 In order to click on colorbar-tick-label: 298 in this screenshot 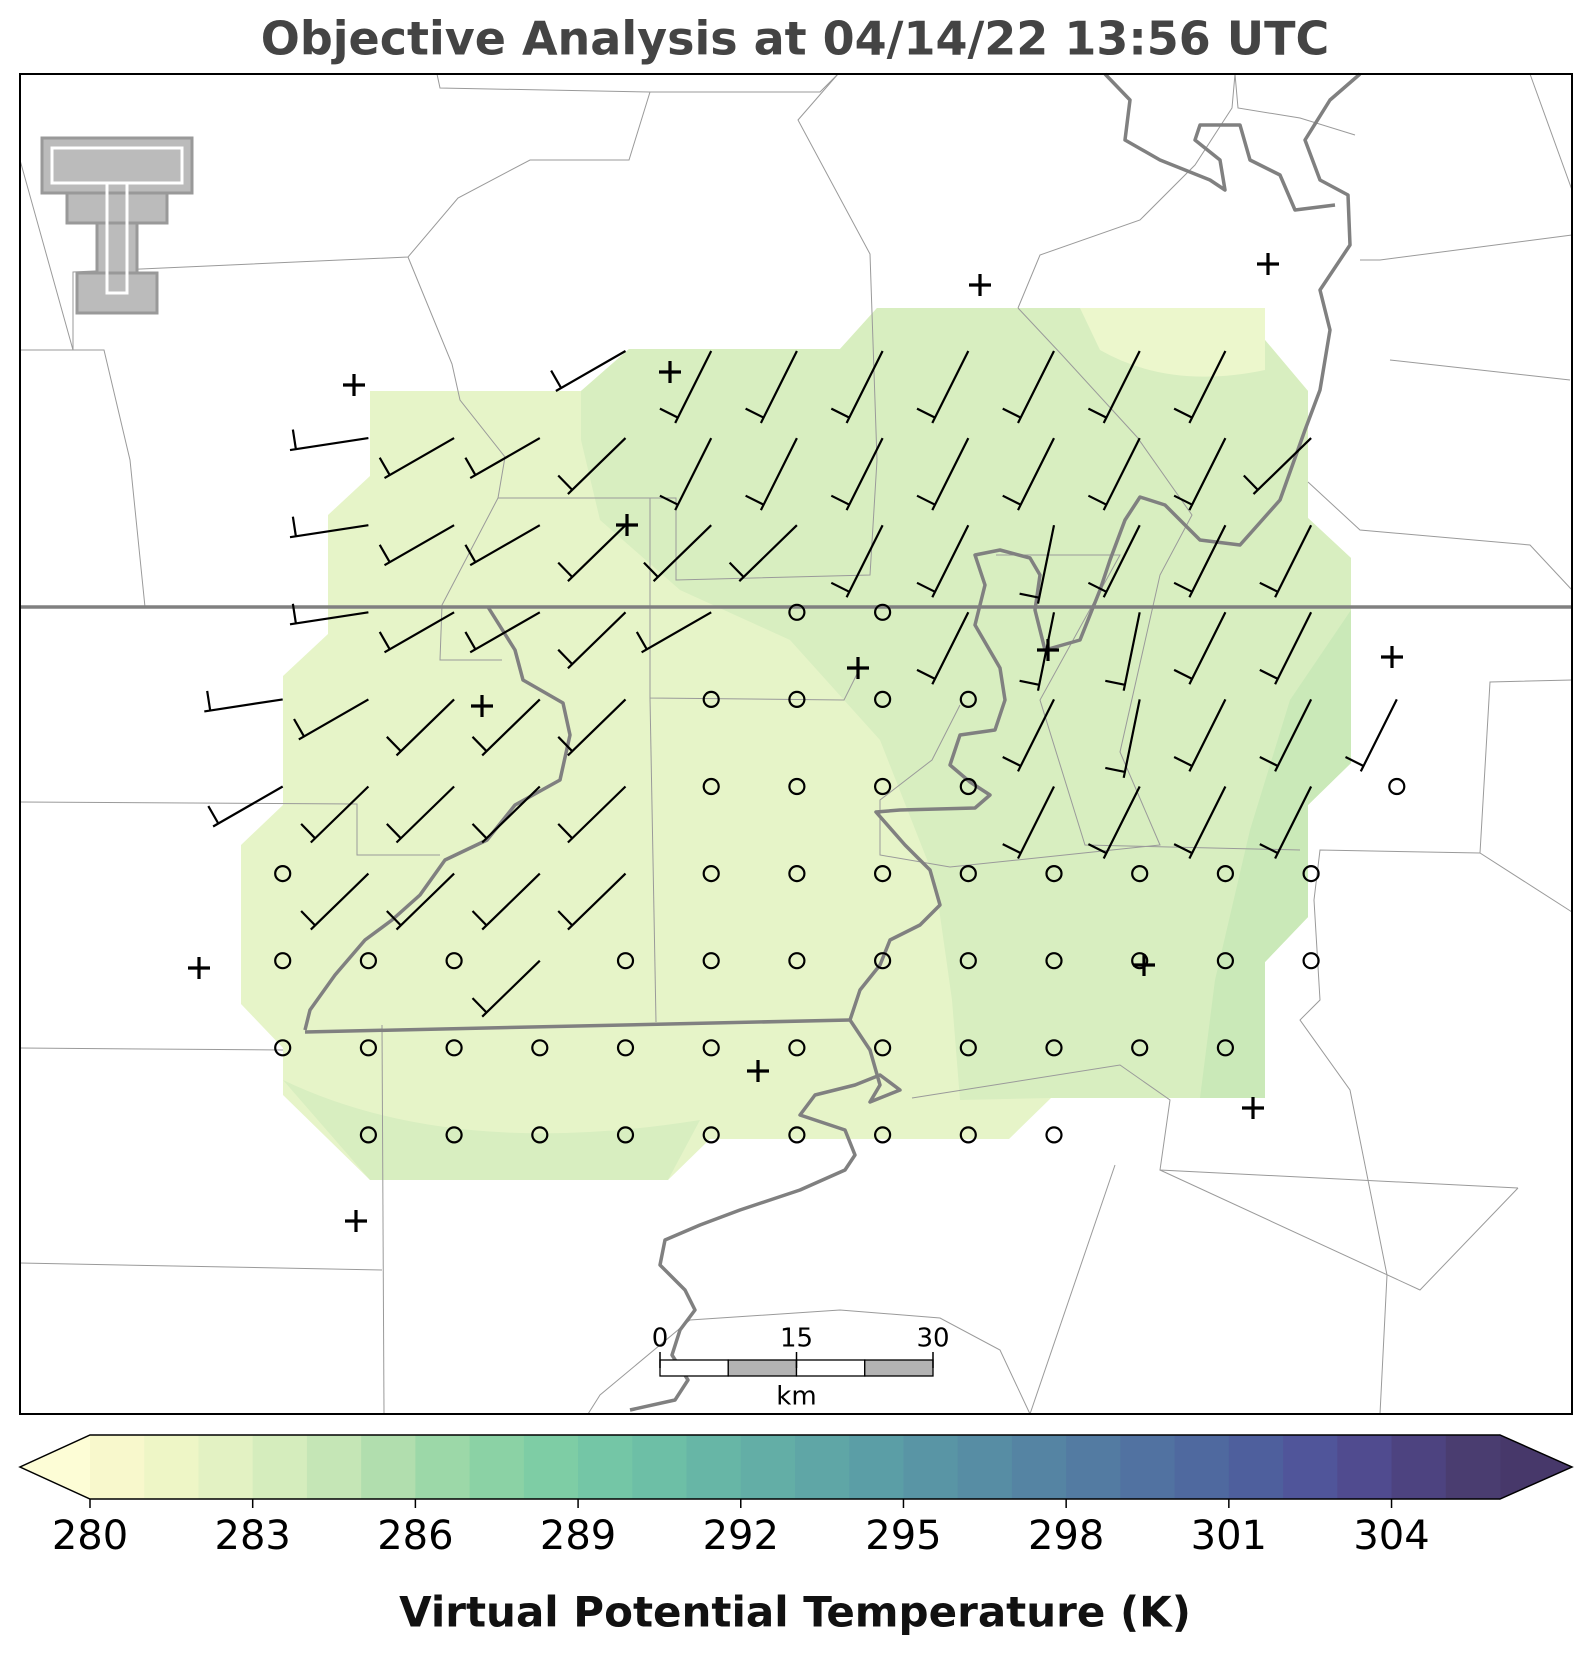, I will do `click(1066, 1536)`.